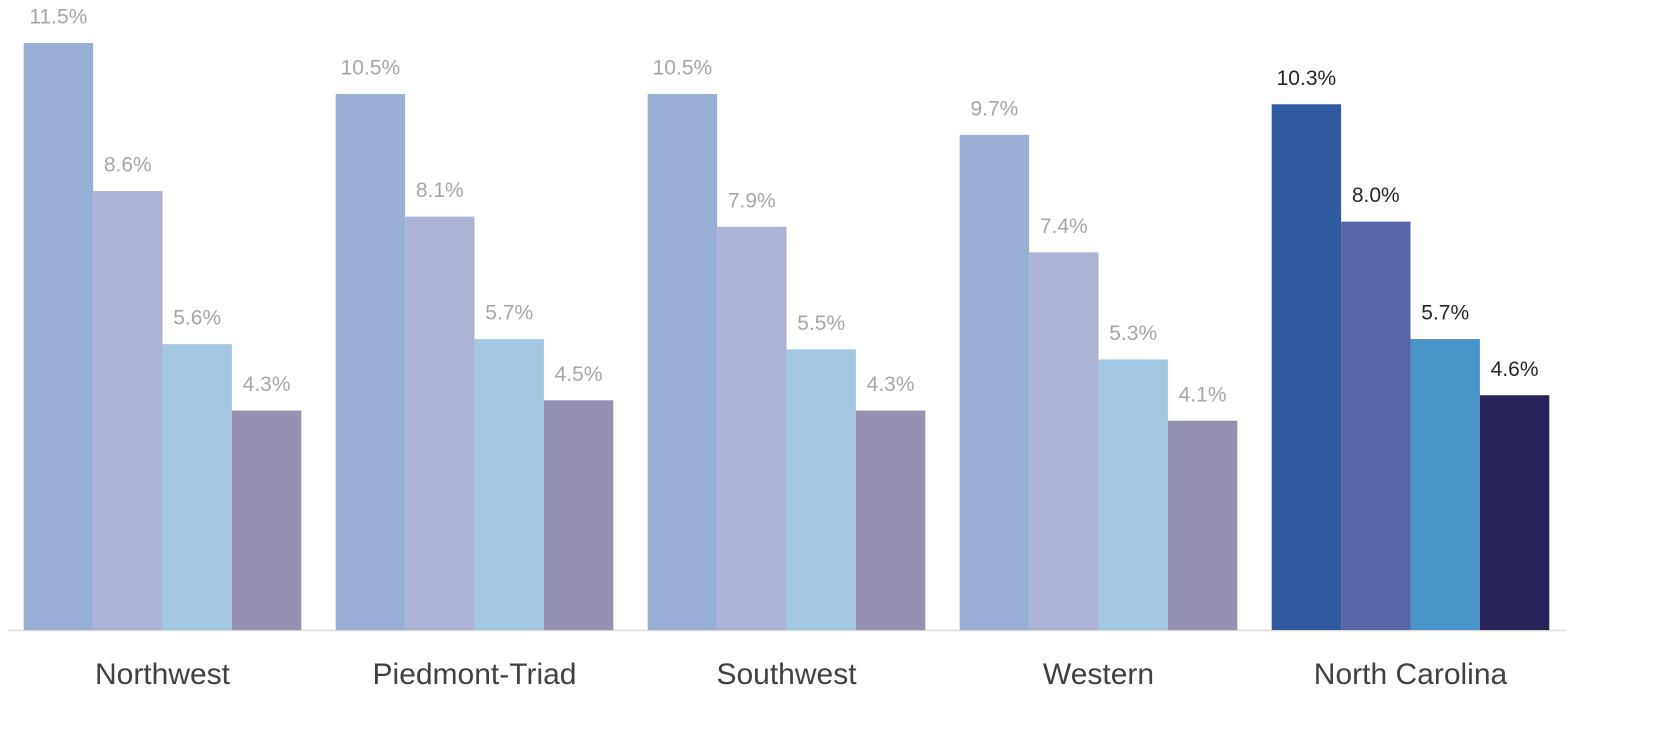 This screenshot has height=740, width=1679. What do you see at coordinates (440, 190) in the screenshot?
I see `data-label: 8.1%` at bounding box center [440, 190].